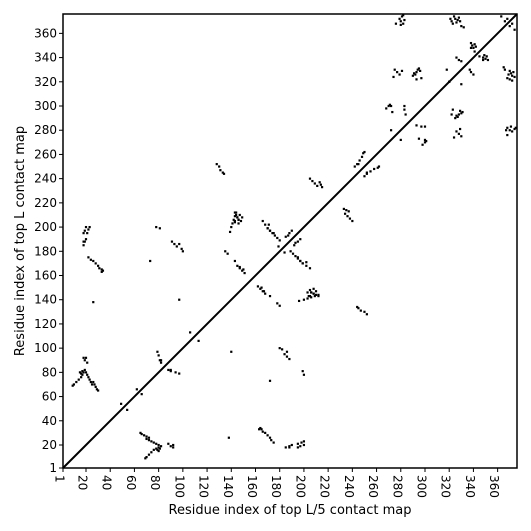 The image size is (531, 531). What do you see at coordinates (45, 324) in the screenshot?
I see `y-tick-label: 120` at bounding box center [45, 324].